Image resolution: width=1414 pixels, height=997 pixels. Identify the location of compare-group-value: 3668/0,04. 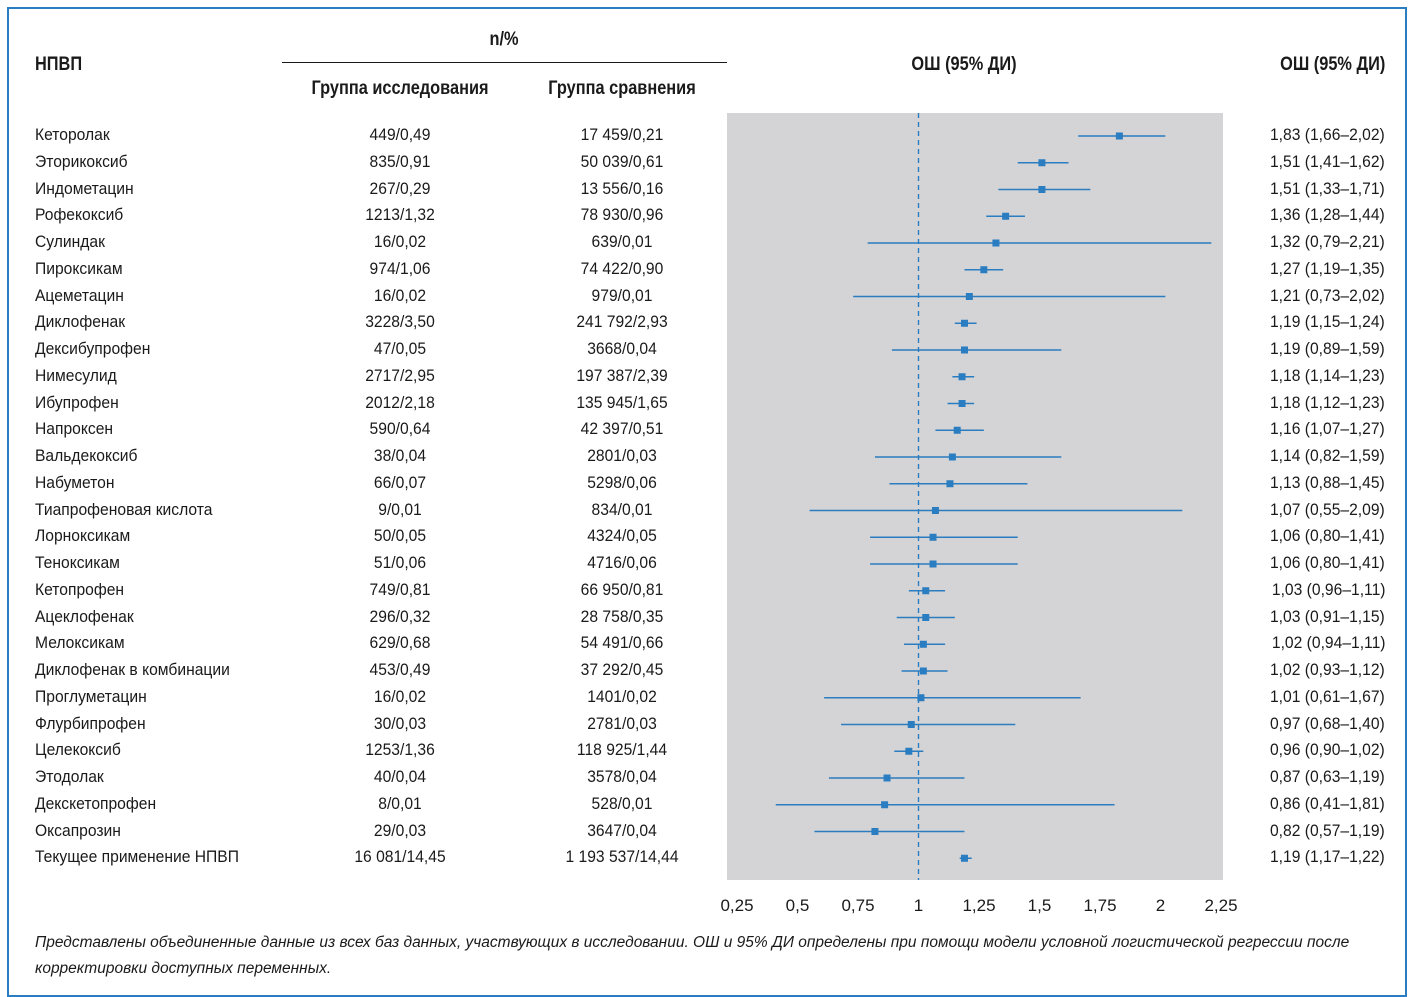
(622, 348).